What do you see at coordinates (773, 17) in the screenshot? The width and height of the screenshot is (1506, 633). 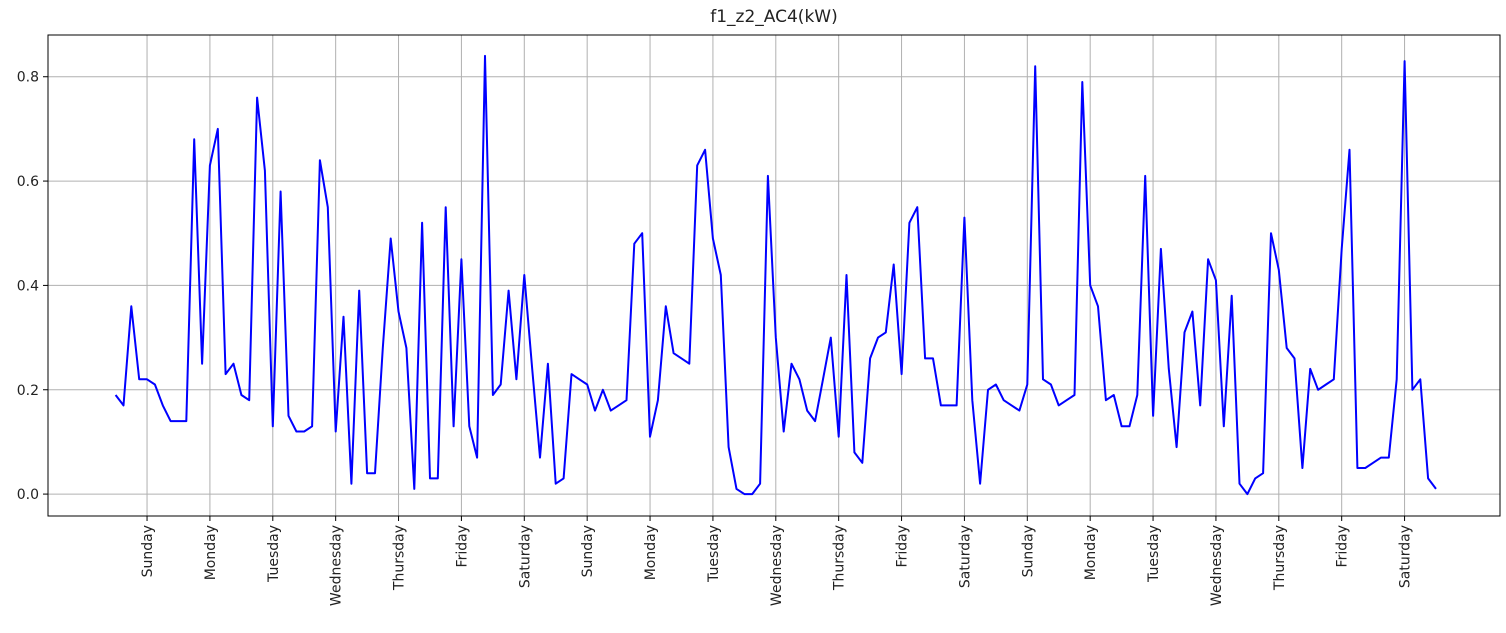 I see `chart-title: f1_z2_AC4(kW)` at bounding box center [773, 17].